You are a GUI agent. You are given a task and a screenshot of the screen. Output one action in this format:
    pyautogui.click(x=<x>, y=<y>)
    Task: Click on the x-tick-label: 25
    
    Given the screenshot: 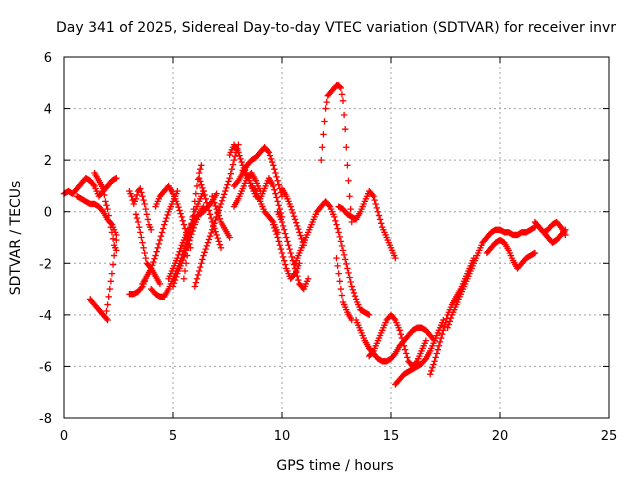 What is the action you would take?
    pyautogui.click(x=609, y=436)
    